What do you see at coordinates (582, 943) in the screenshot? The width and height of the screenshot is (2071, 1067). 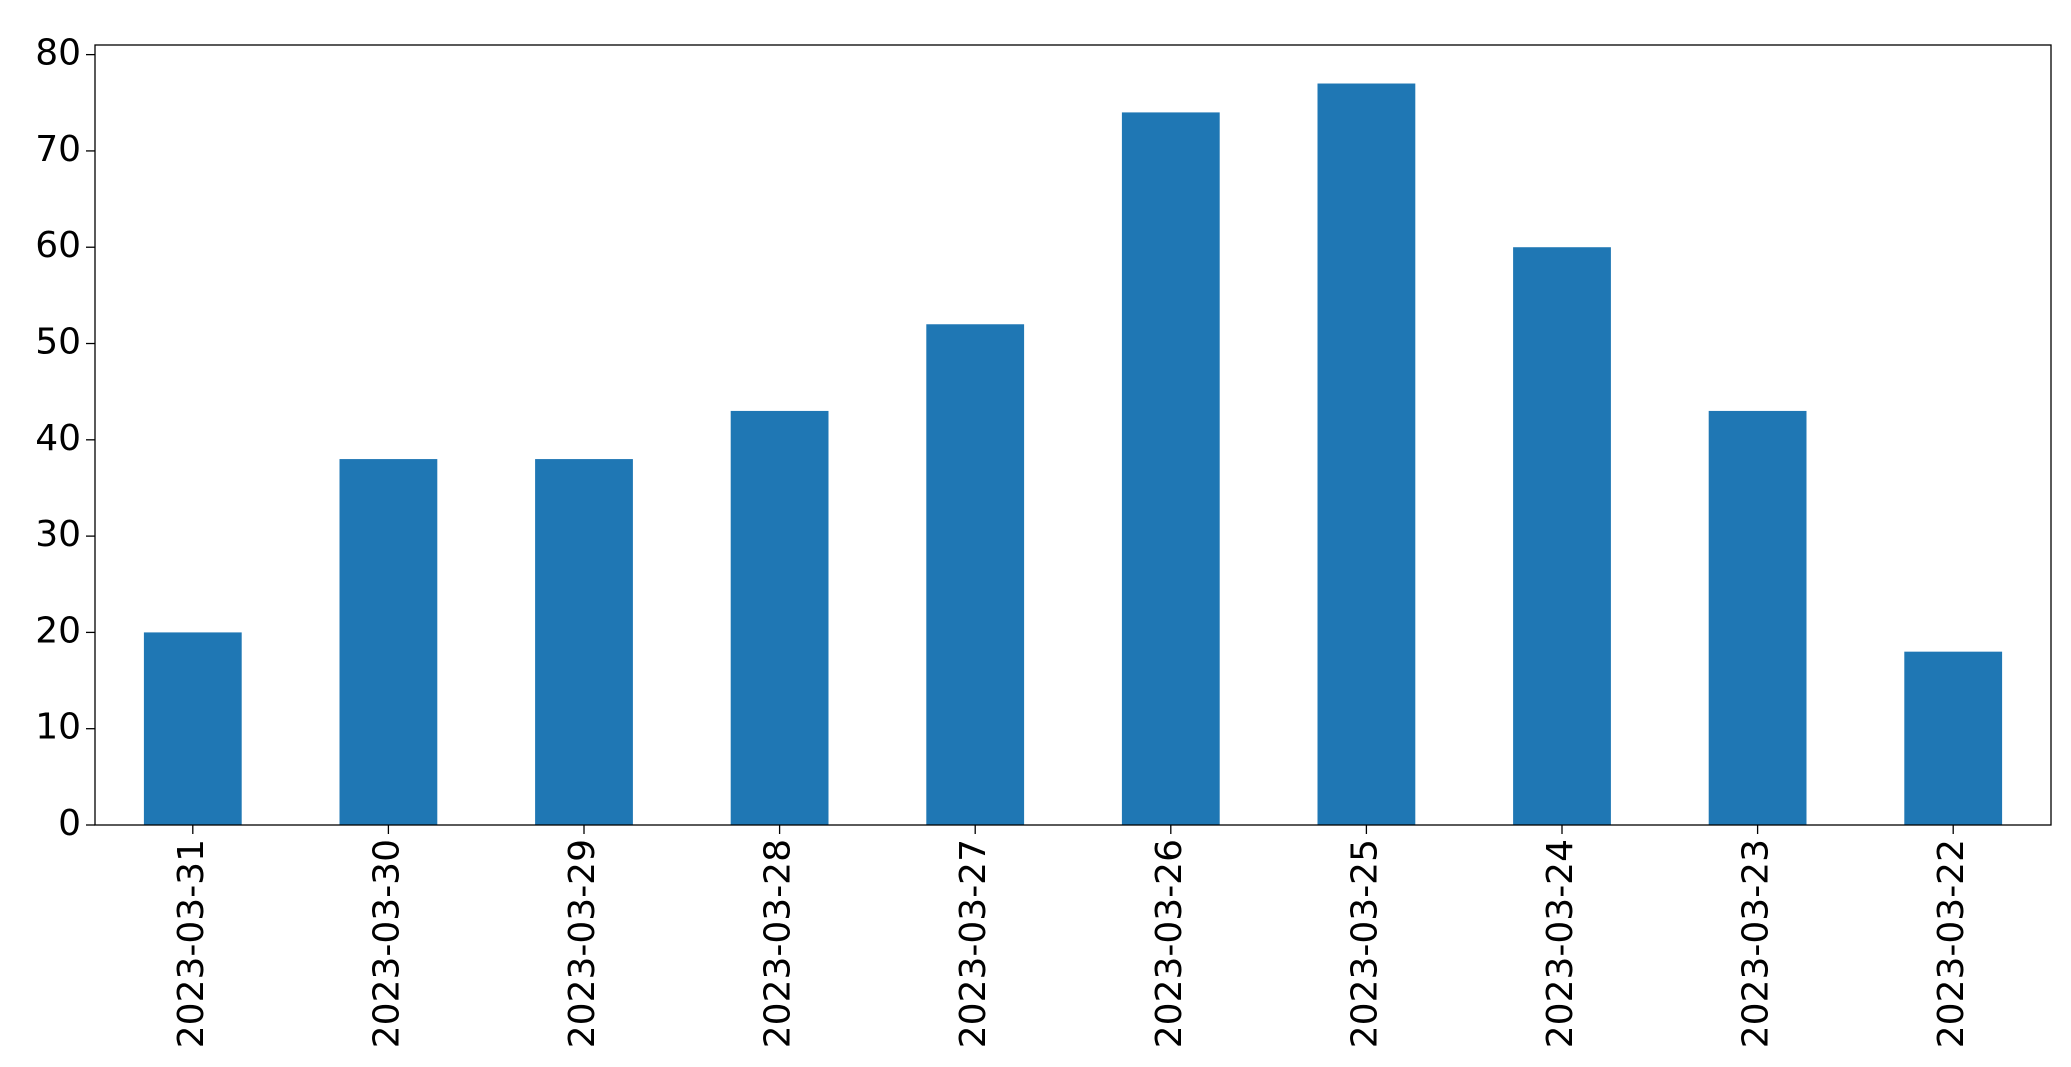 I see `x-tick-label: 2023-03-29` at bounding box center [582, 943].